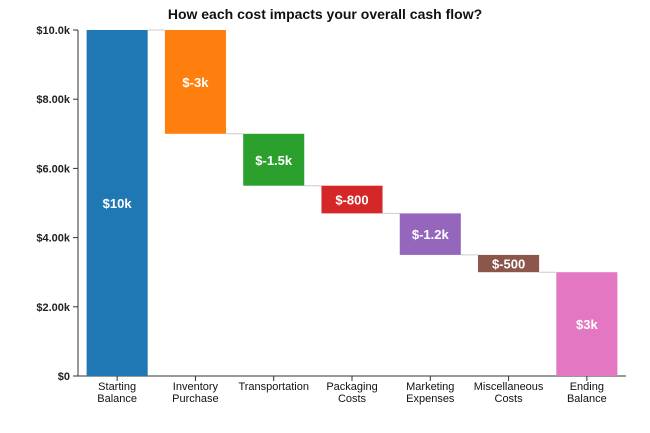  I want to click on y-axis: $0 $2.00k $4.00k $6.00k $8.00k $10.0k, so click(57, 204).